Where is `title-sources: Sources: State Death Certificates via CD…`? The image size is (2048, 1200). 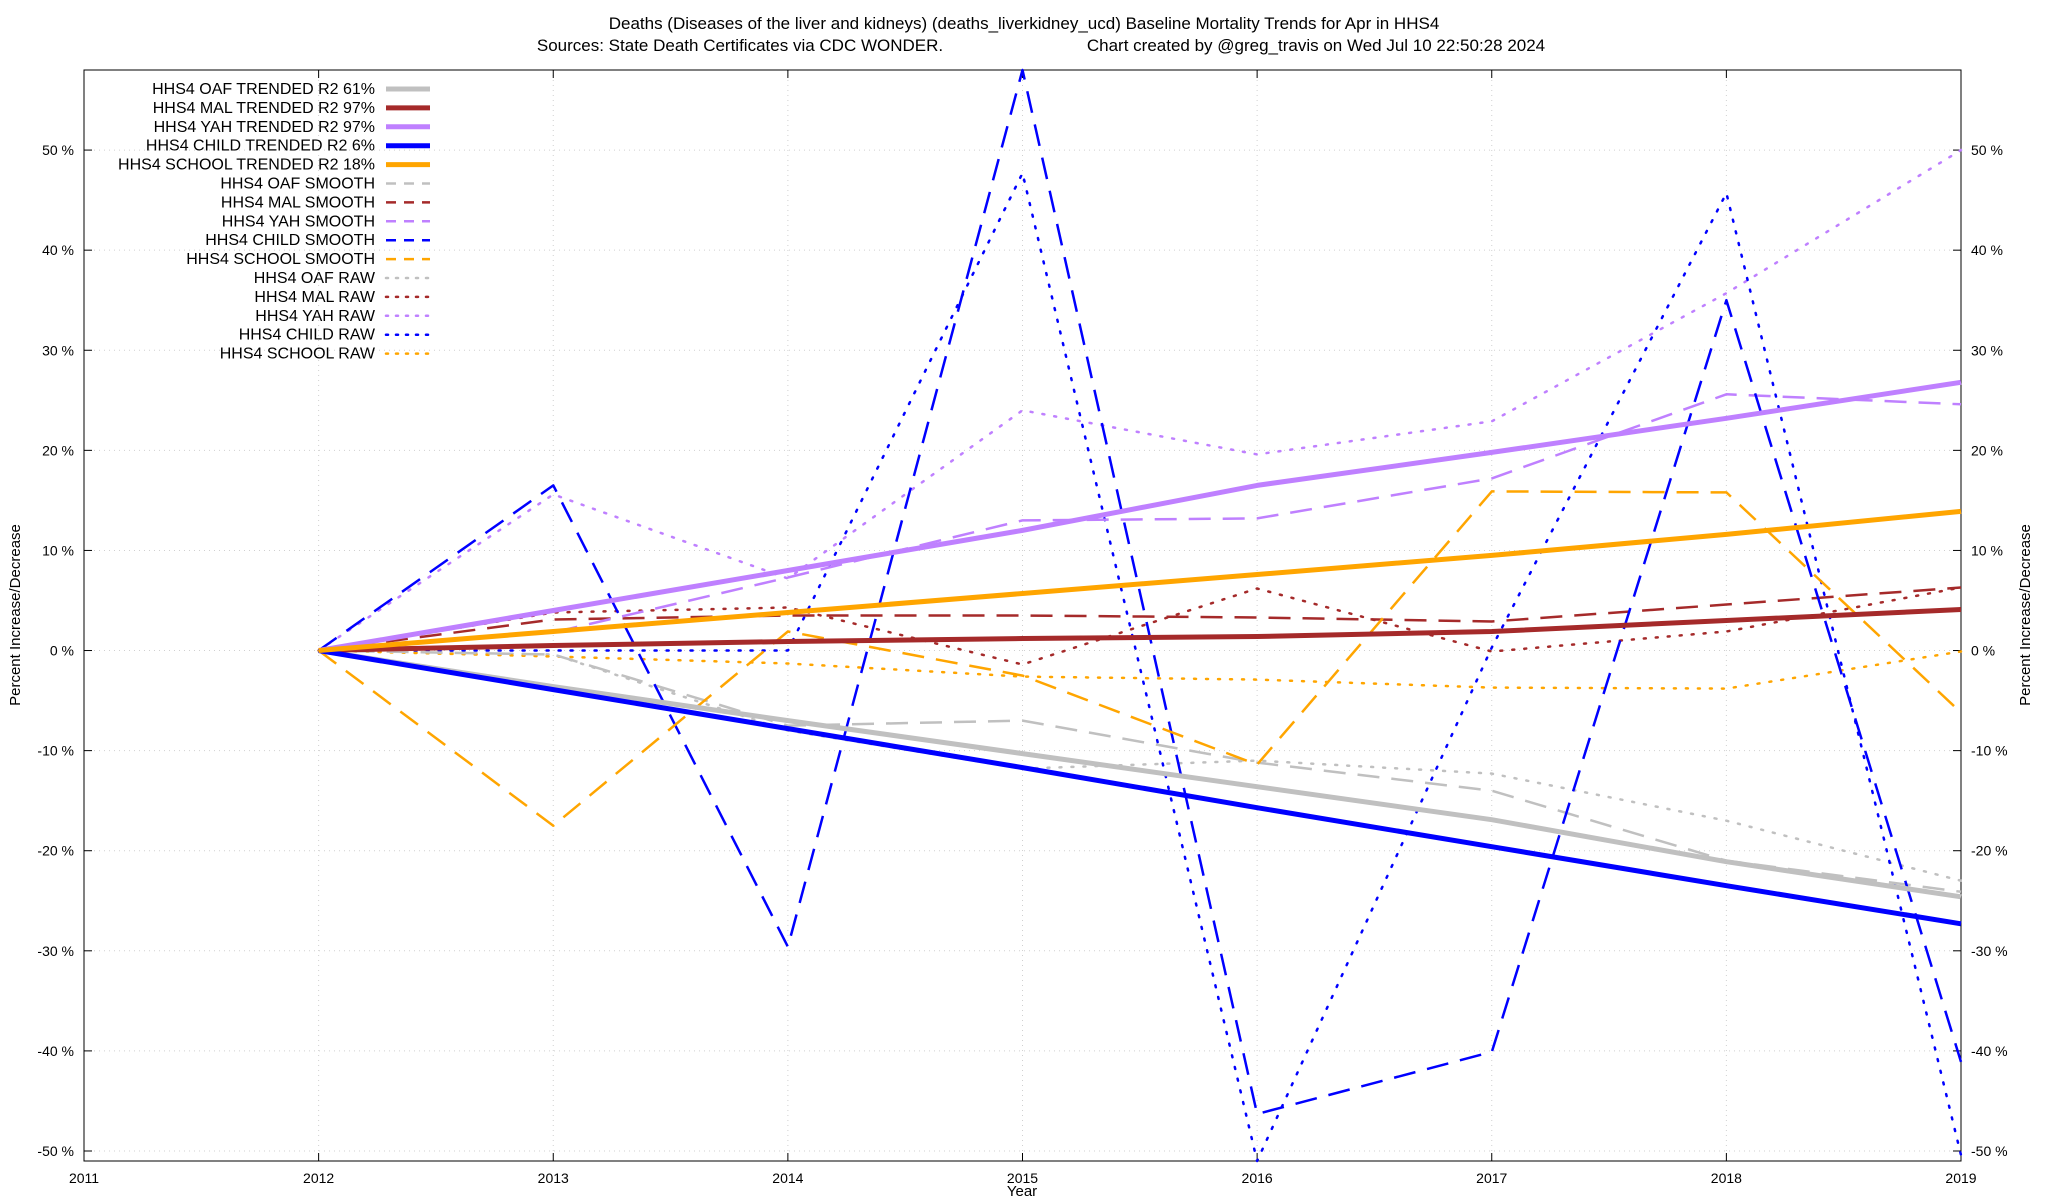
title-sources: Sources: State Death Certificates via CD… is located at coordinates (740, 45).